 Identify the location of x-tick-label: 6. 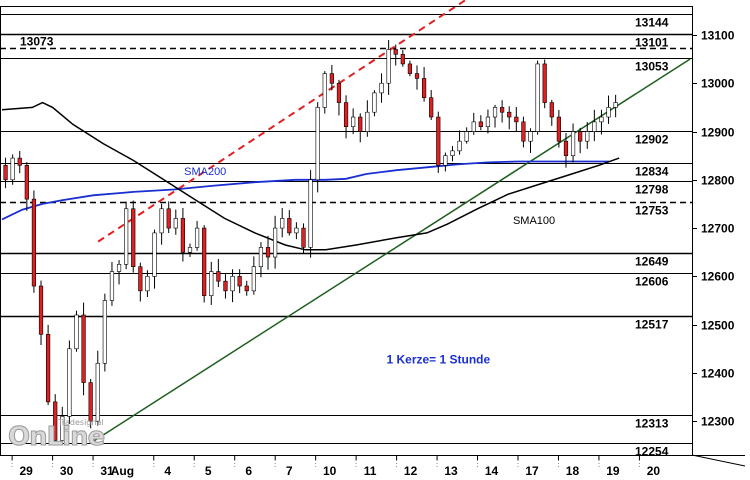
(248, 471).